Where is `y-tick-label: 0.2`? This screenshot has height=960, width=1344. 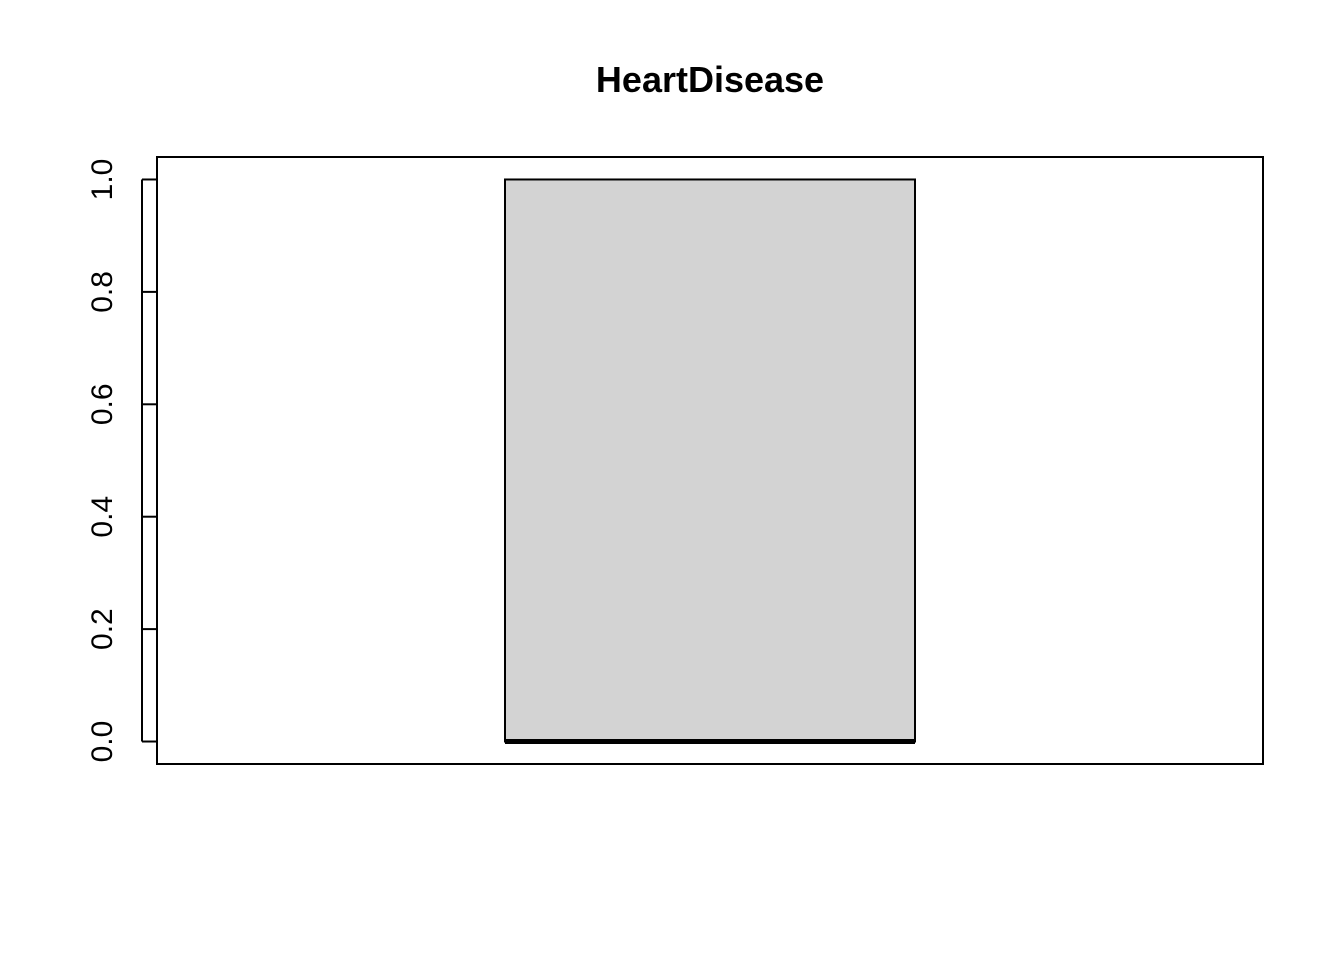 y-tick-label: 0.2 is located at coordinates (102, 629).